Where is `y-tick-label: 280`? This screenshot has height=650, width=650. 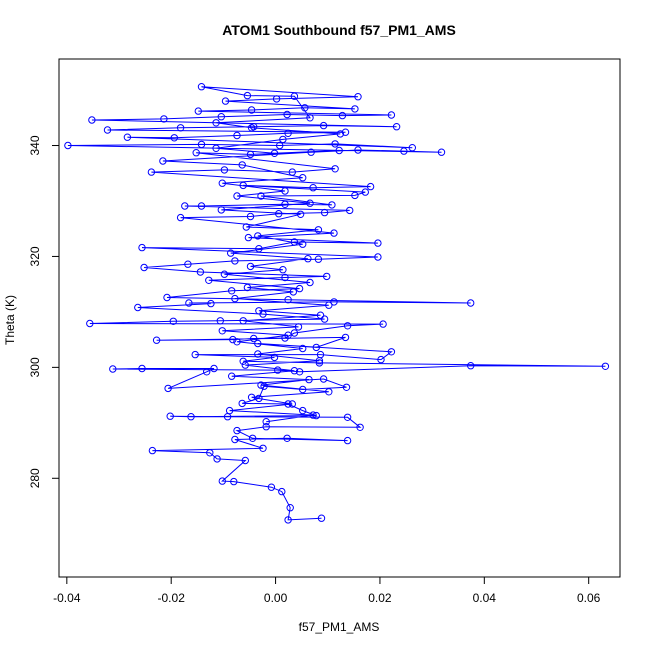
y-tick-label: 280 is located at coordinates (35, 478).